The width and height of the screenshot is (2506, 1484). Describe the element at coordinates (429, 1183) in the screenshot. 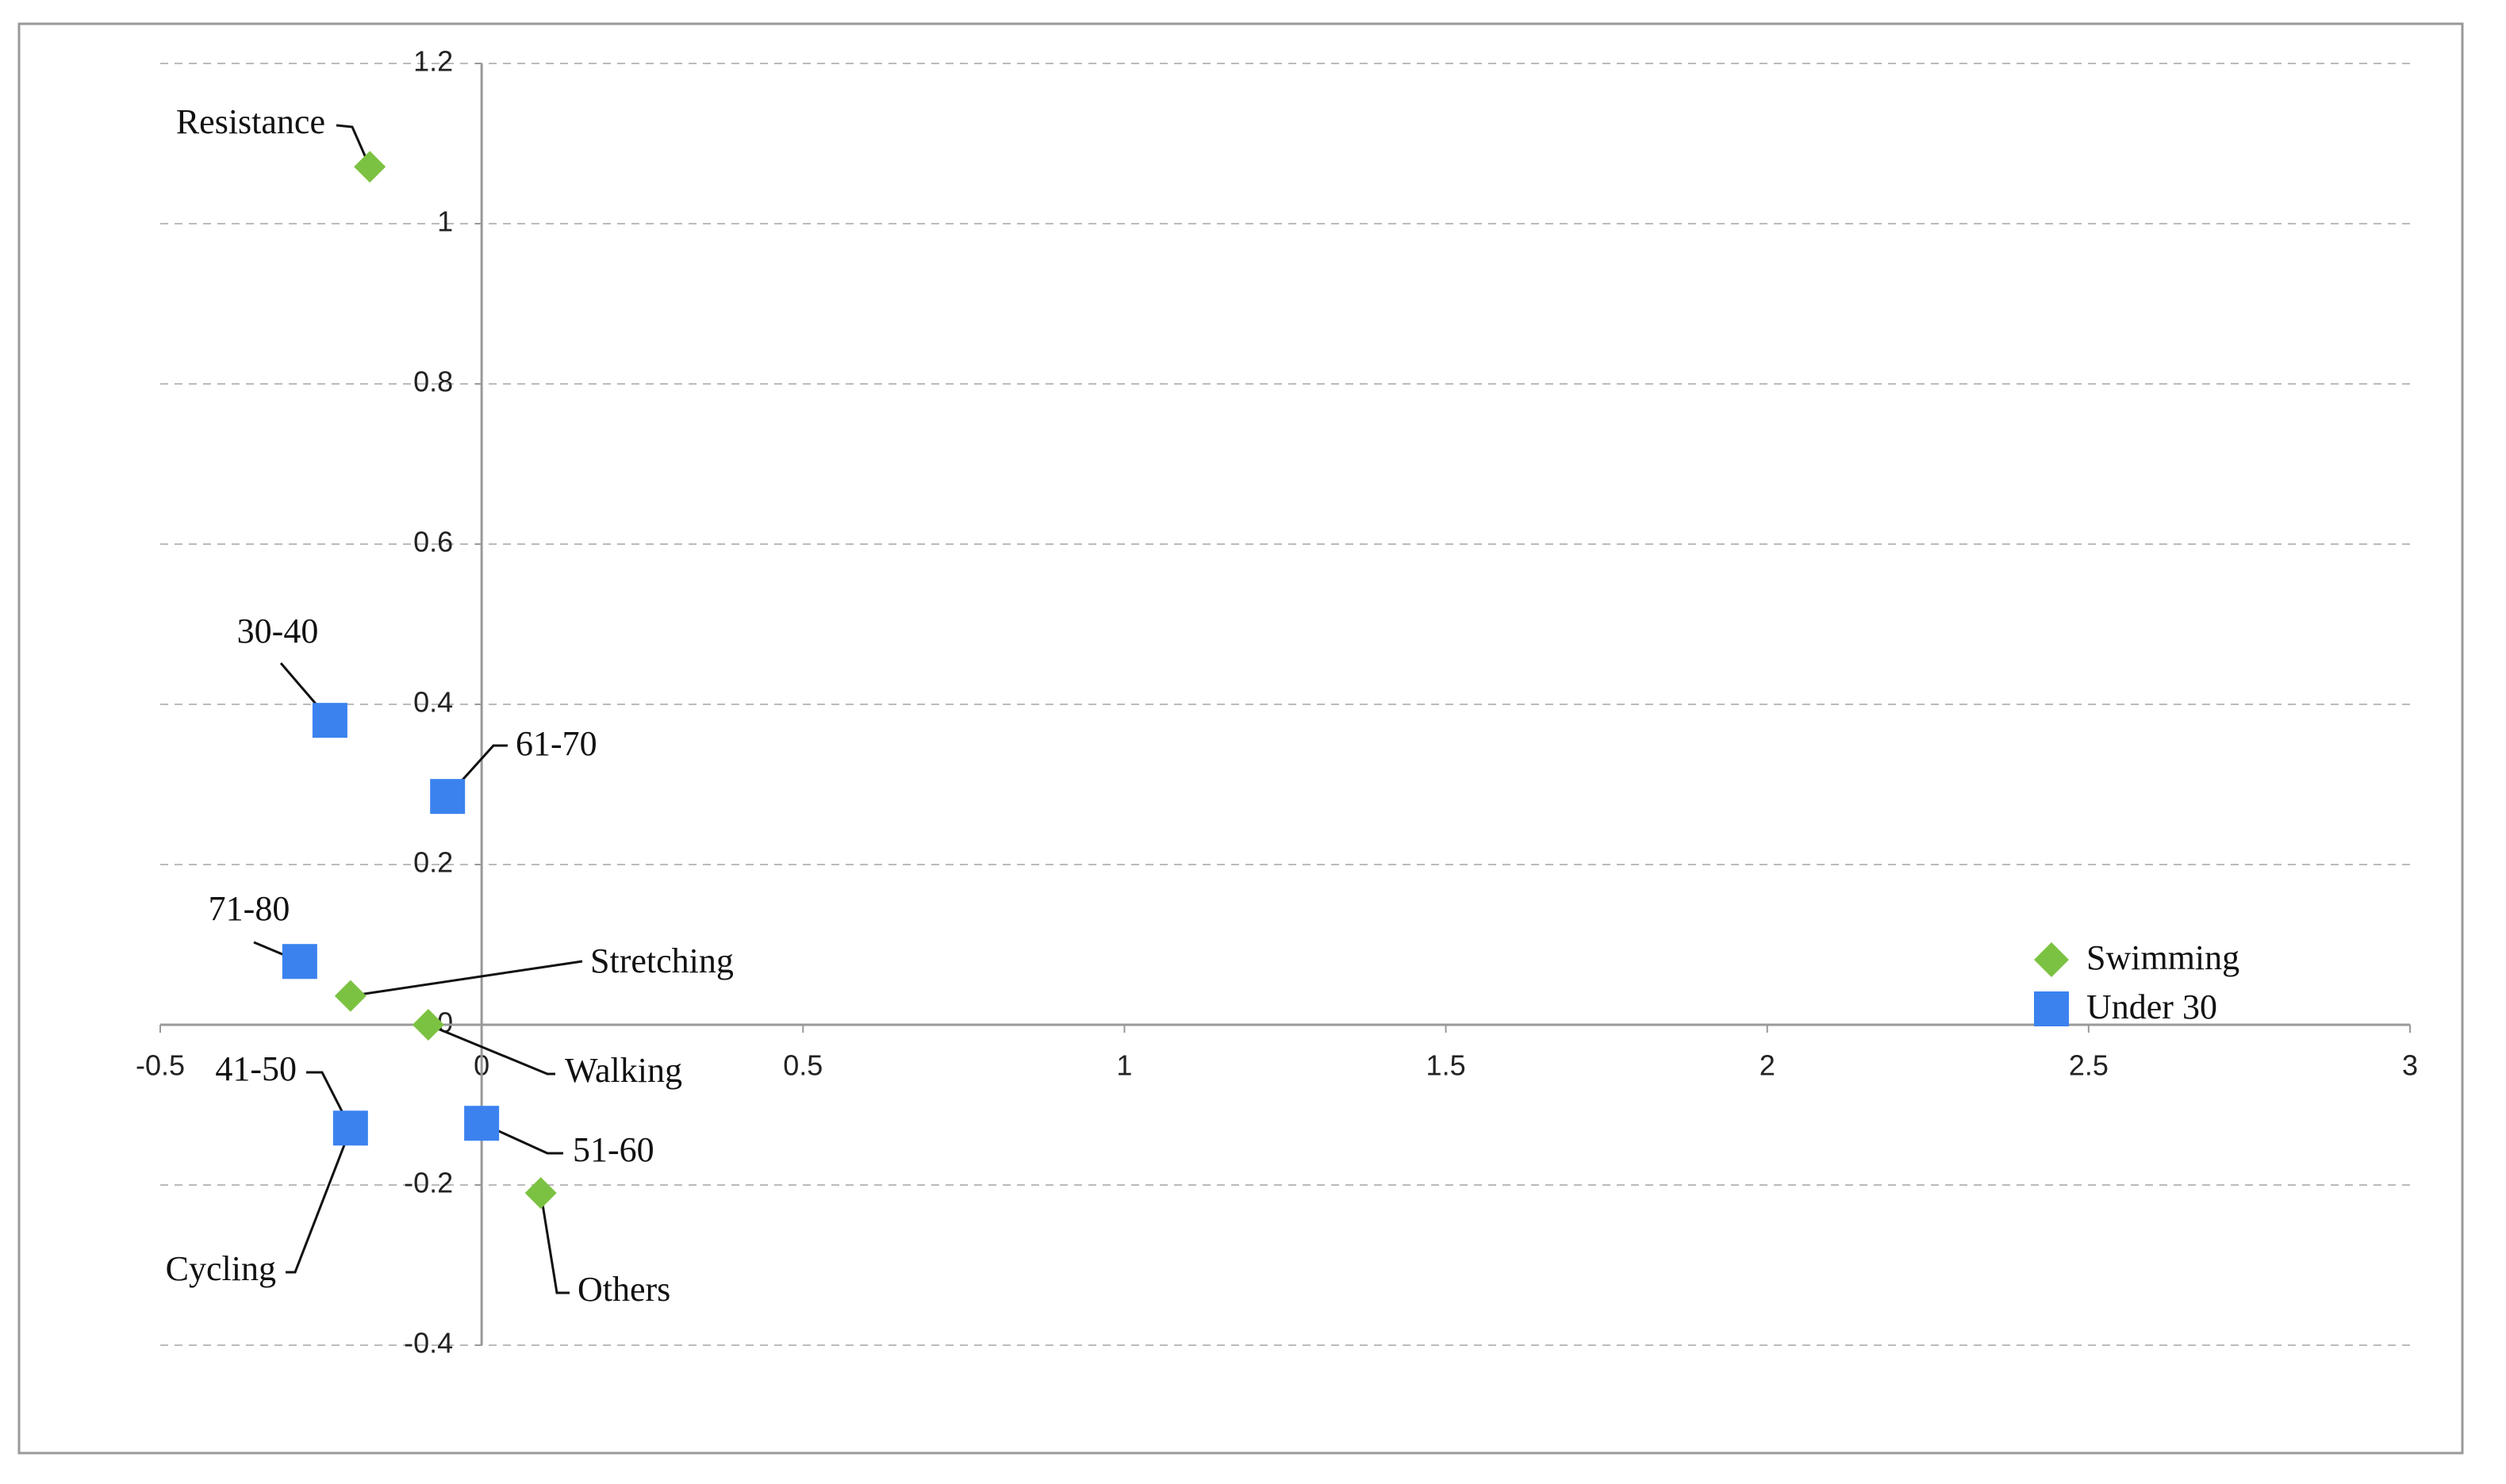

I see `y-tick-label: -0.2` at that location.